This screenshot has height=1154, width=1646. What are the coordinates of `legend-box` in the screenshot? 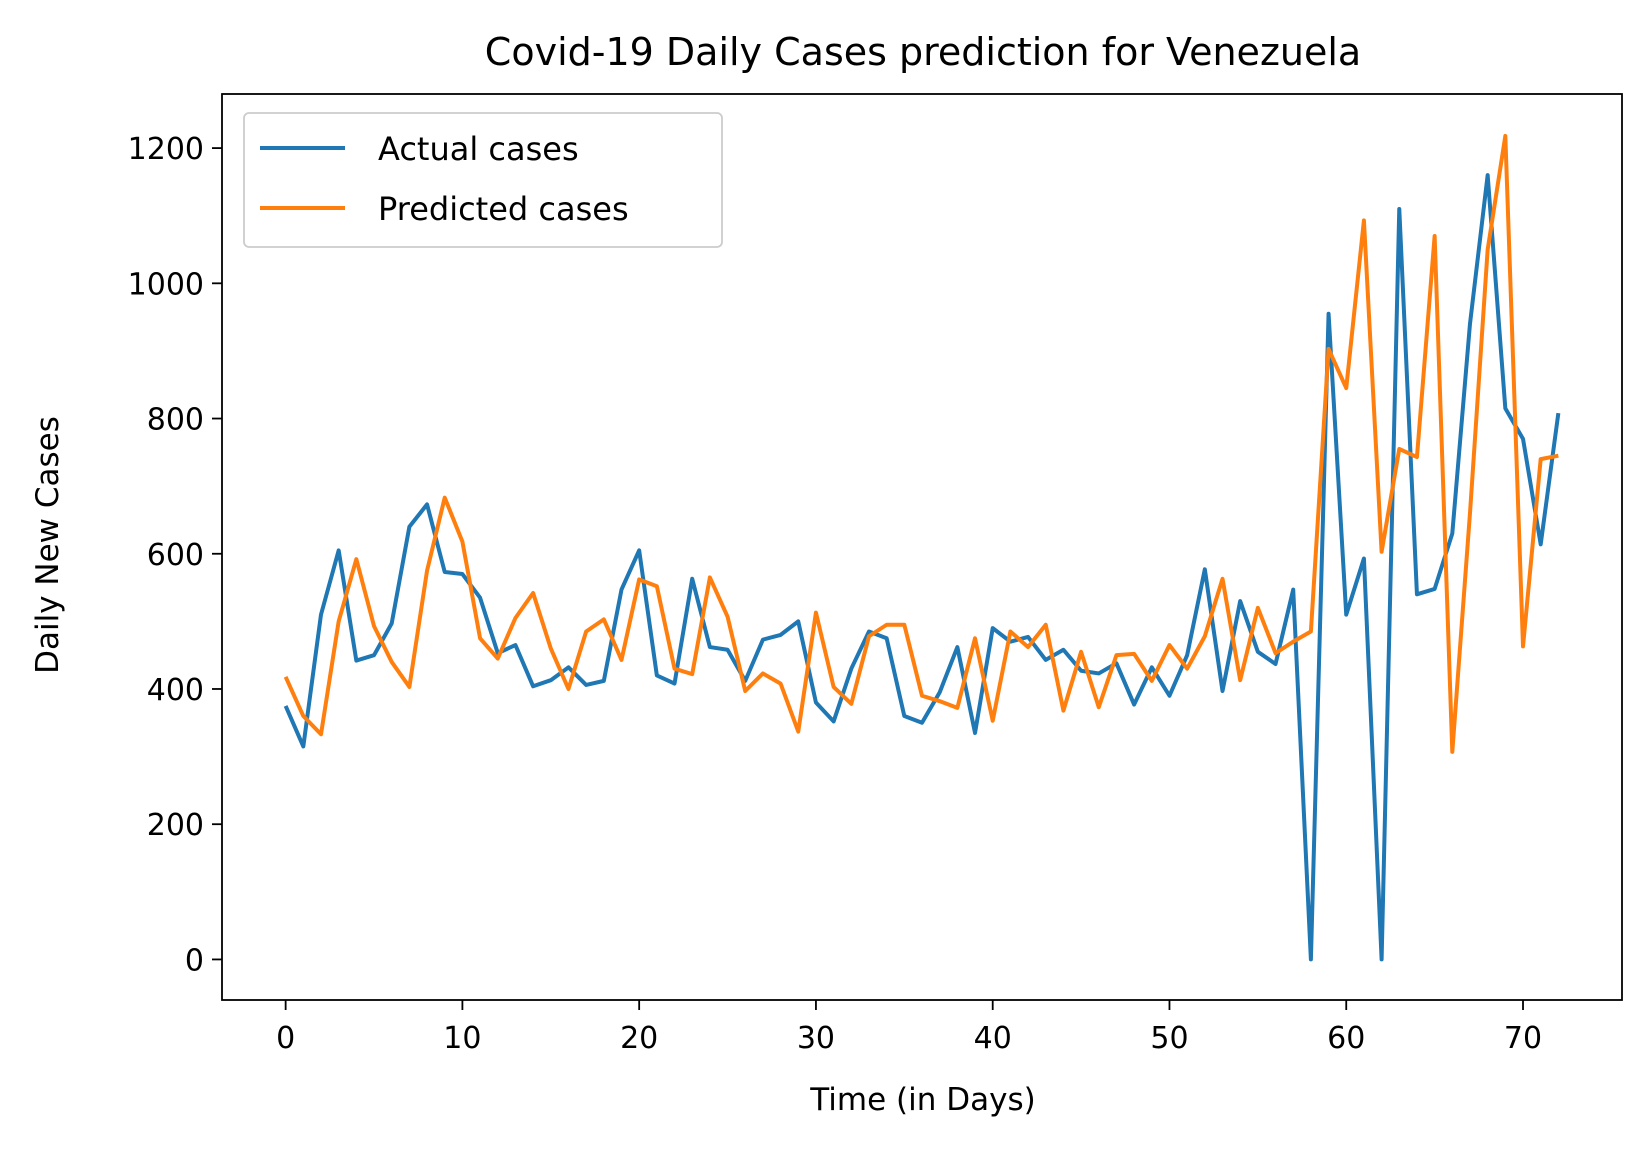 It's located at (483, 180).